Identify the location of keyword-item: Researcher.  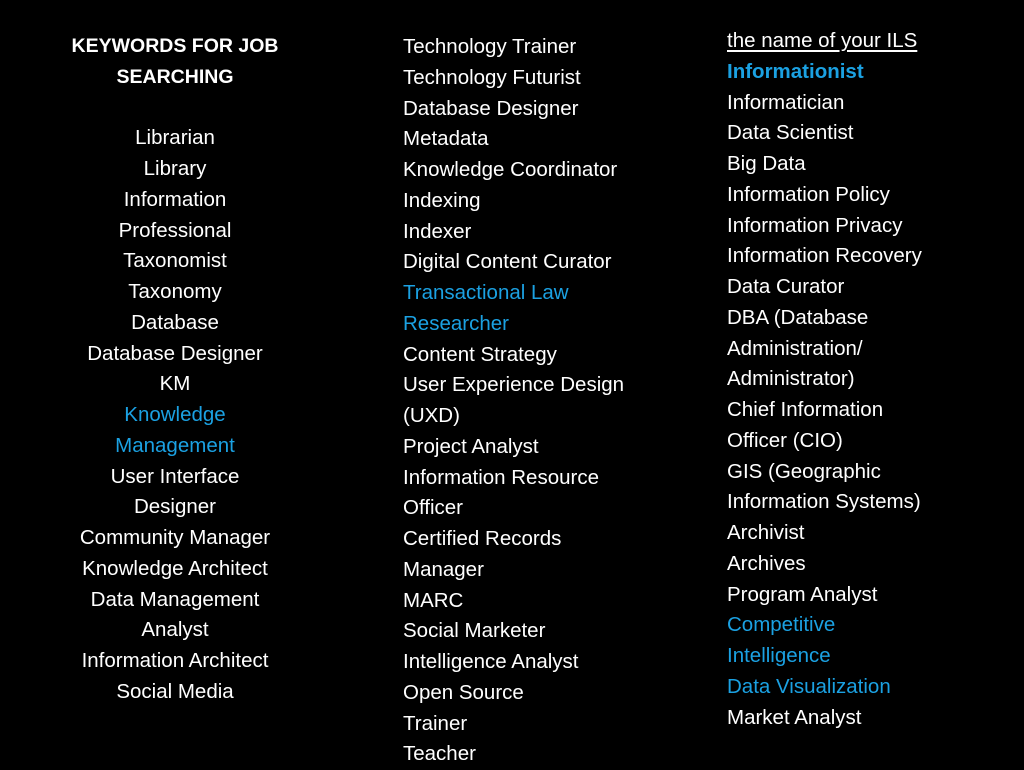
(456, 323).